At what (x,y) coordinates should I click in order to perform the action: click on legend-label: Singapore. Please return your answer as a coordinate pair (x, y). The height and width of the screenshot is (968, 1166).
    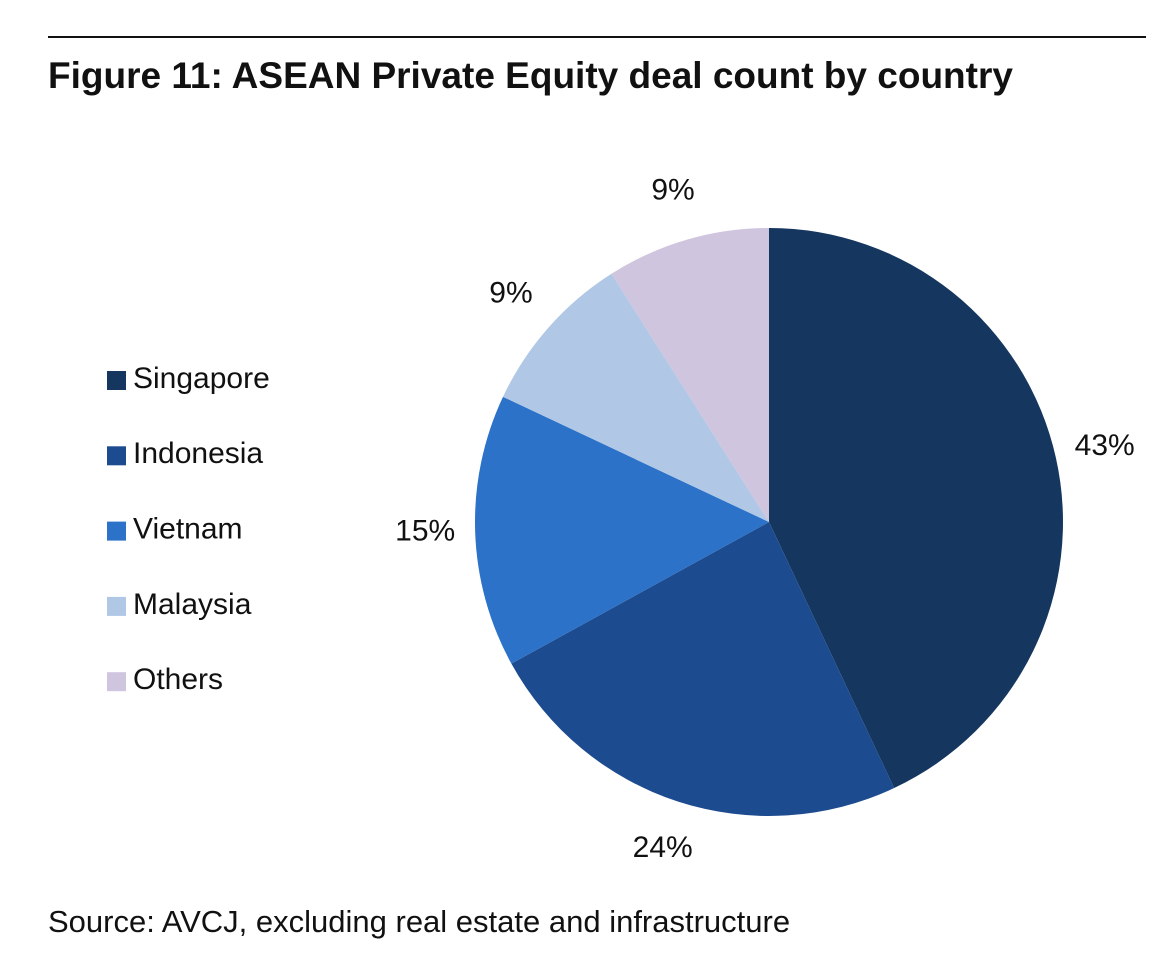
    Looking at the image, I should click on (201, 378).